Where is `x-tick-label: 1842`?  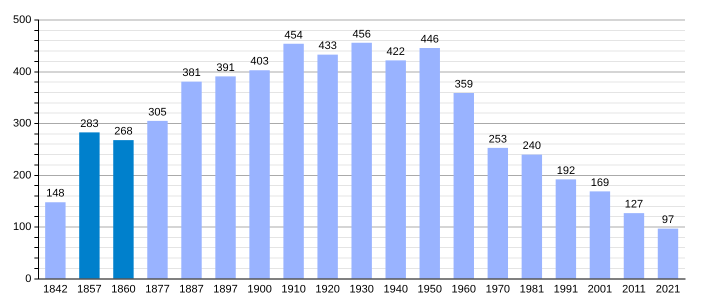 x-tick-label: 1842 is located at coordinates (55, 289).